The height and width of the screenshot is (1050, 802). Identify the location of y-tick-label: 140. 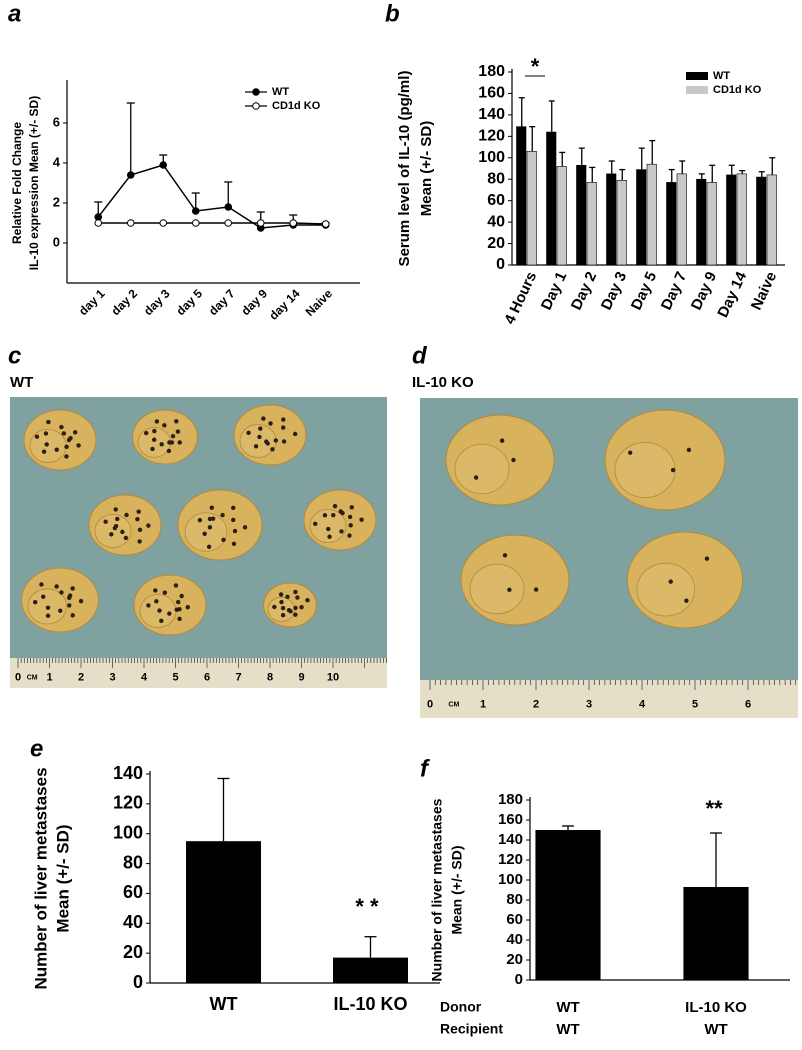
(510, 839).